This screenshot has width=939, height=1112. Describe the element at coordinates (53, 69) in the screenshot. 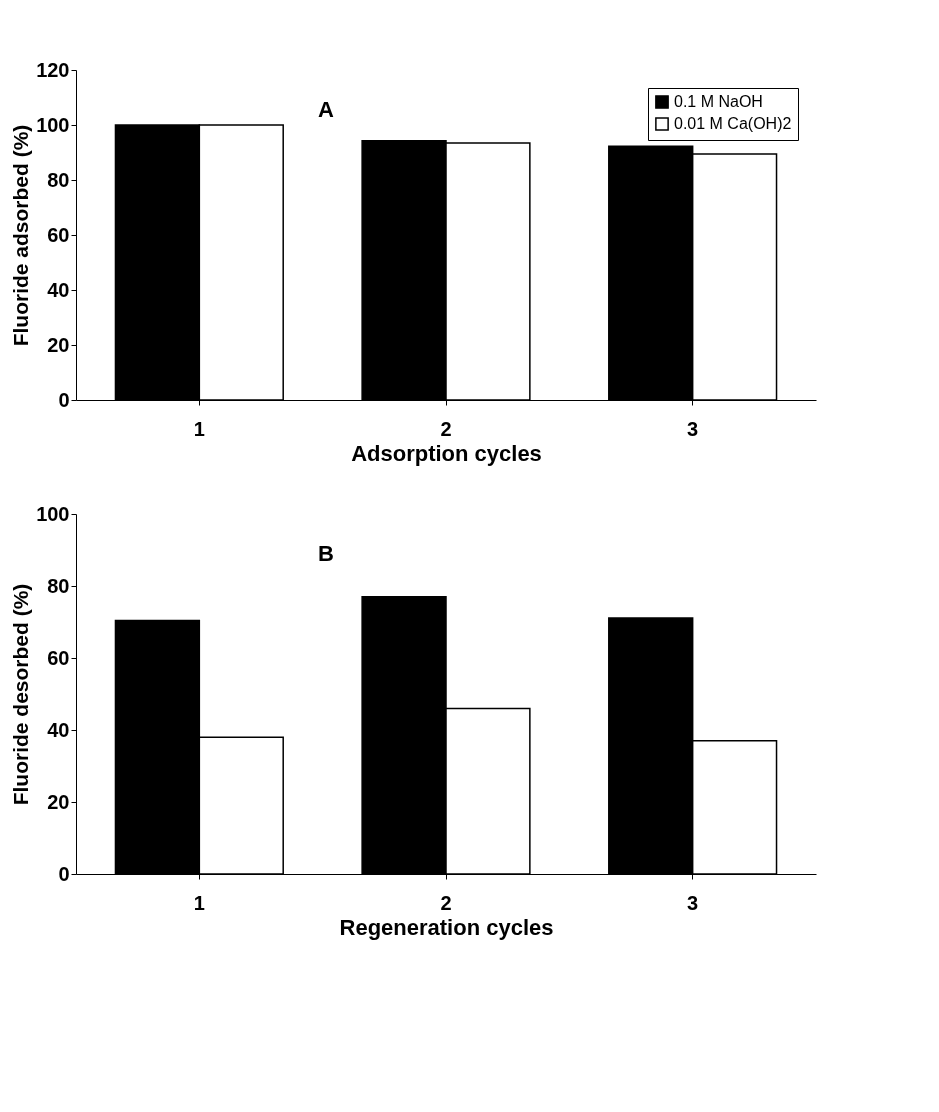

I see `y-tick-label: 120` at that location.